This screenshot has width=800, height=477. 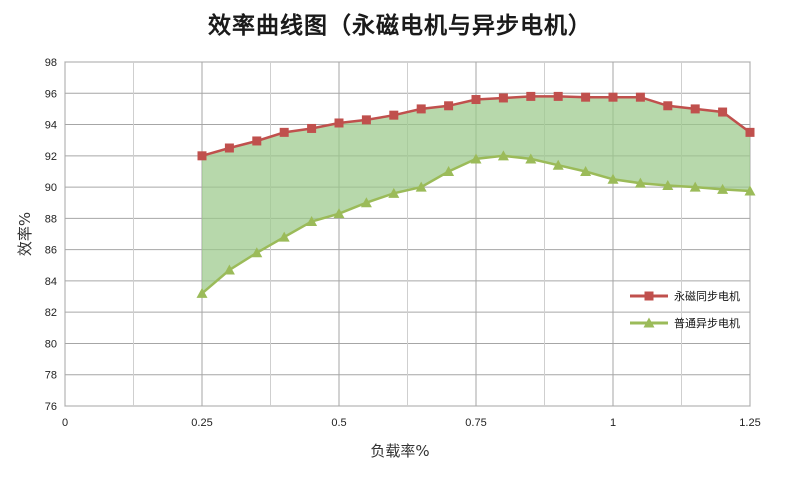 What do you see at coordinates (400, 25) in the screenshot?
I see `chart-title: 效率曲线图（永磁电机与异步电机）` at bounding box center [400, 25].